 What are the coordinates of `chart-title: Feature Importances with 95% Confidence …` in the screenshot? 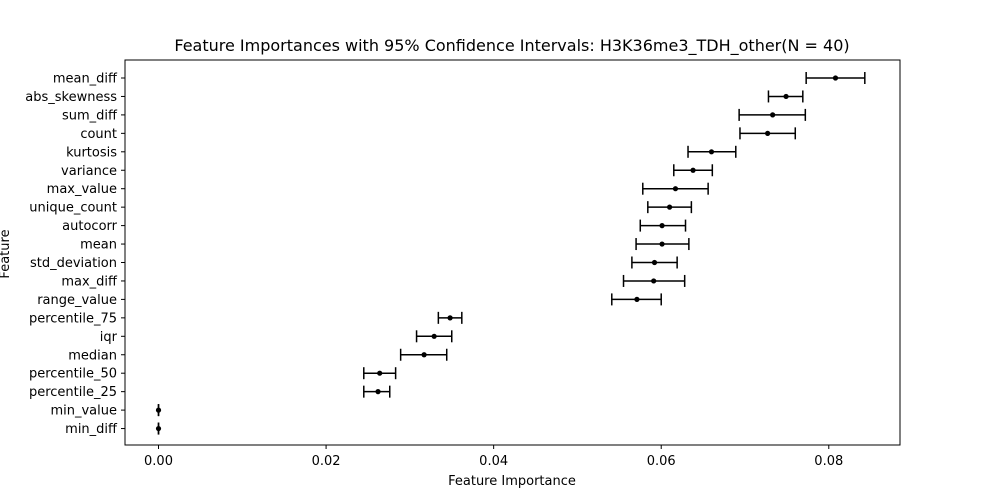 It's located at (511, 46).